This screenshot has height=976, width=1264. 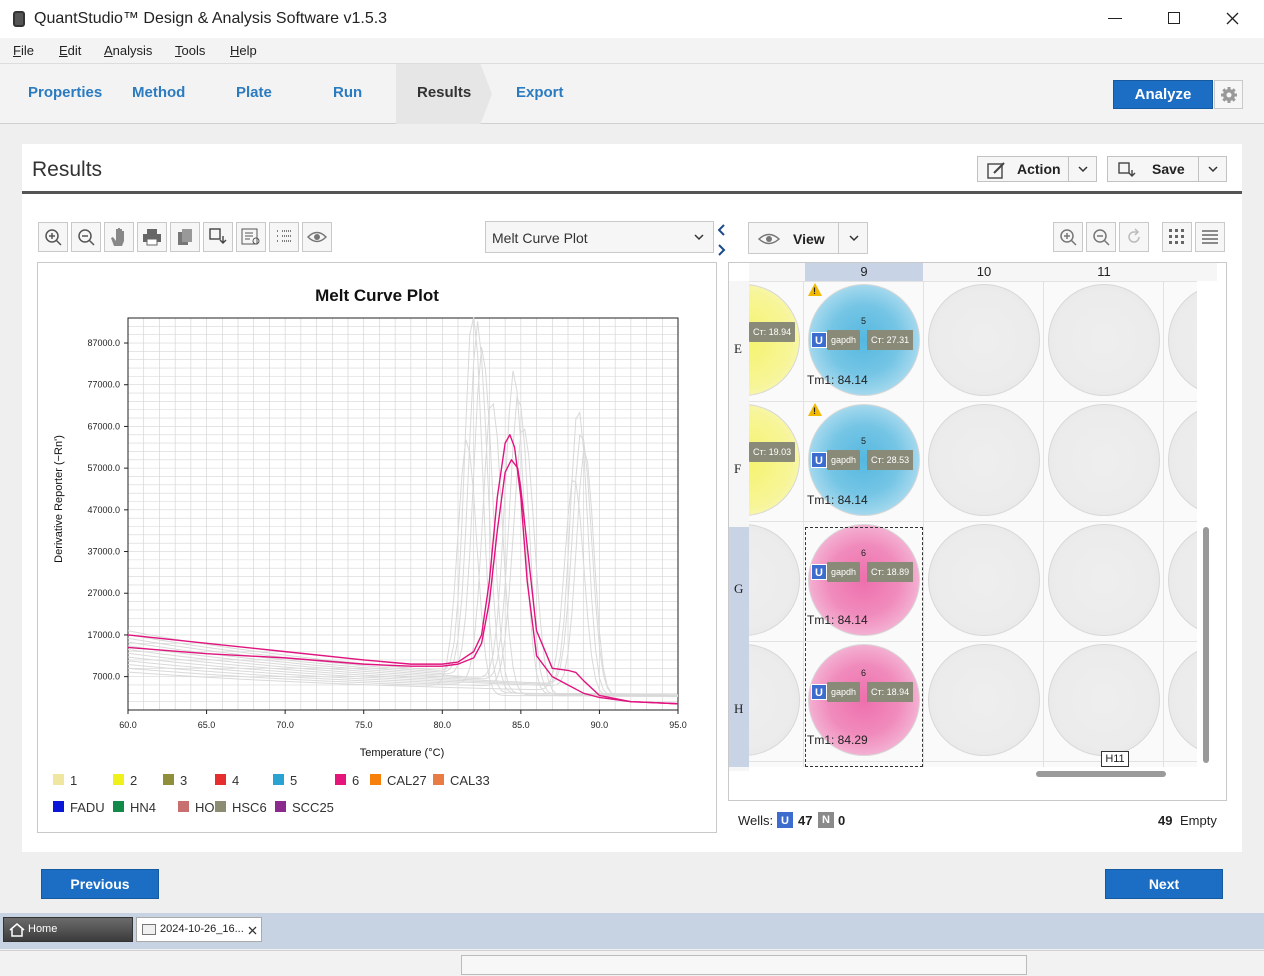 I want to click on vertical-scrollbar, so click(x=1206, y=645).